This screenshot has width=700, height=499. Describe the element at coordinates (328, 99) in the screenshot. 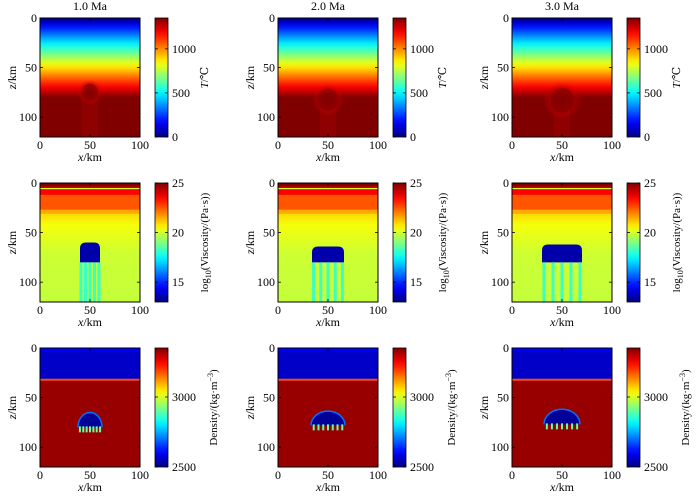

I see `plume-core` at that location.